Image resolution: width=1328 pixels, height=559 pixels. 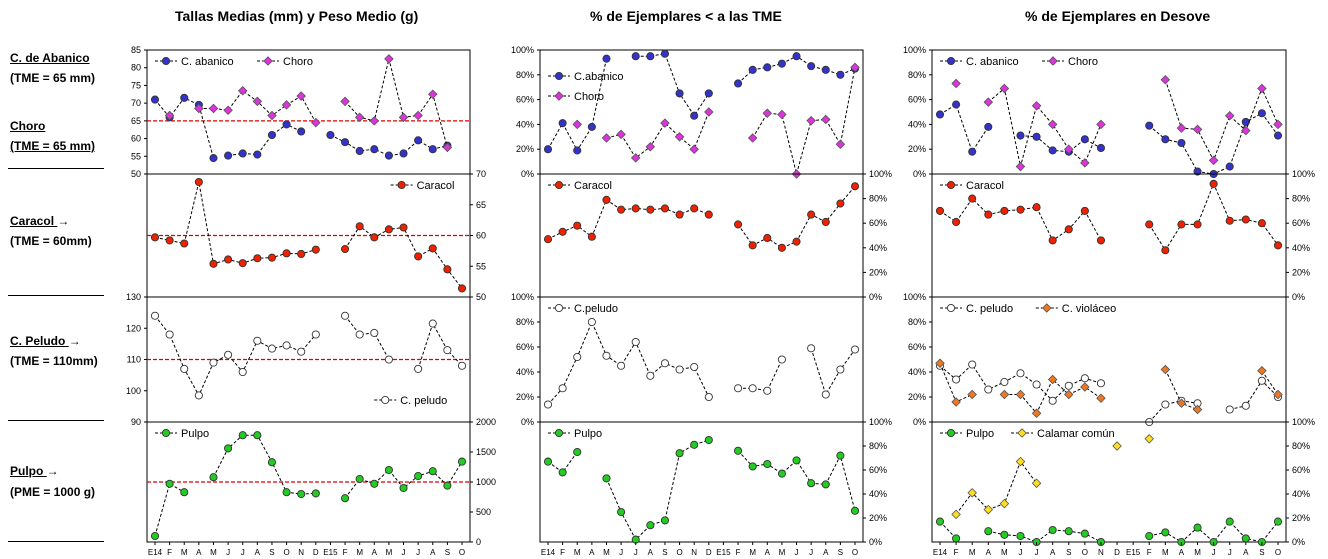 What do you see at coordinates (686, 16) in the screenshot?
I see `title-pct-tme: % de Ejemplares < a las TME` at bounding box center [686, 16].